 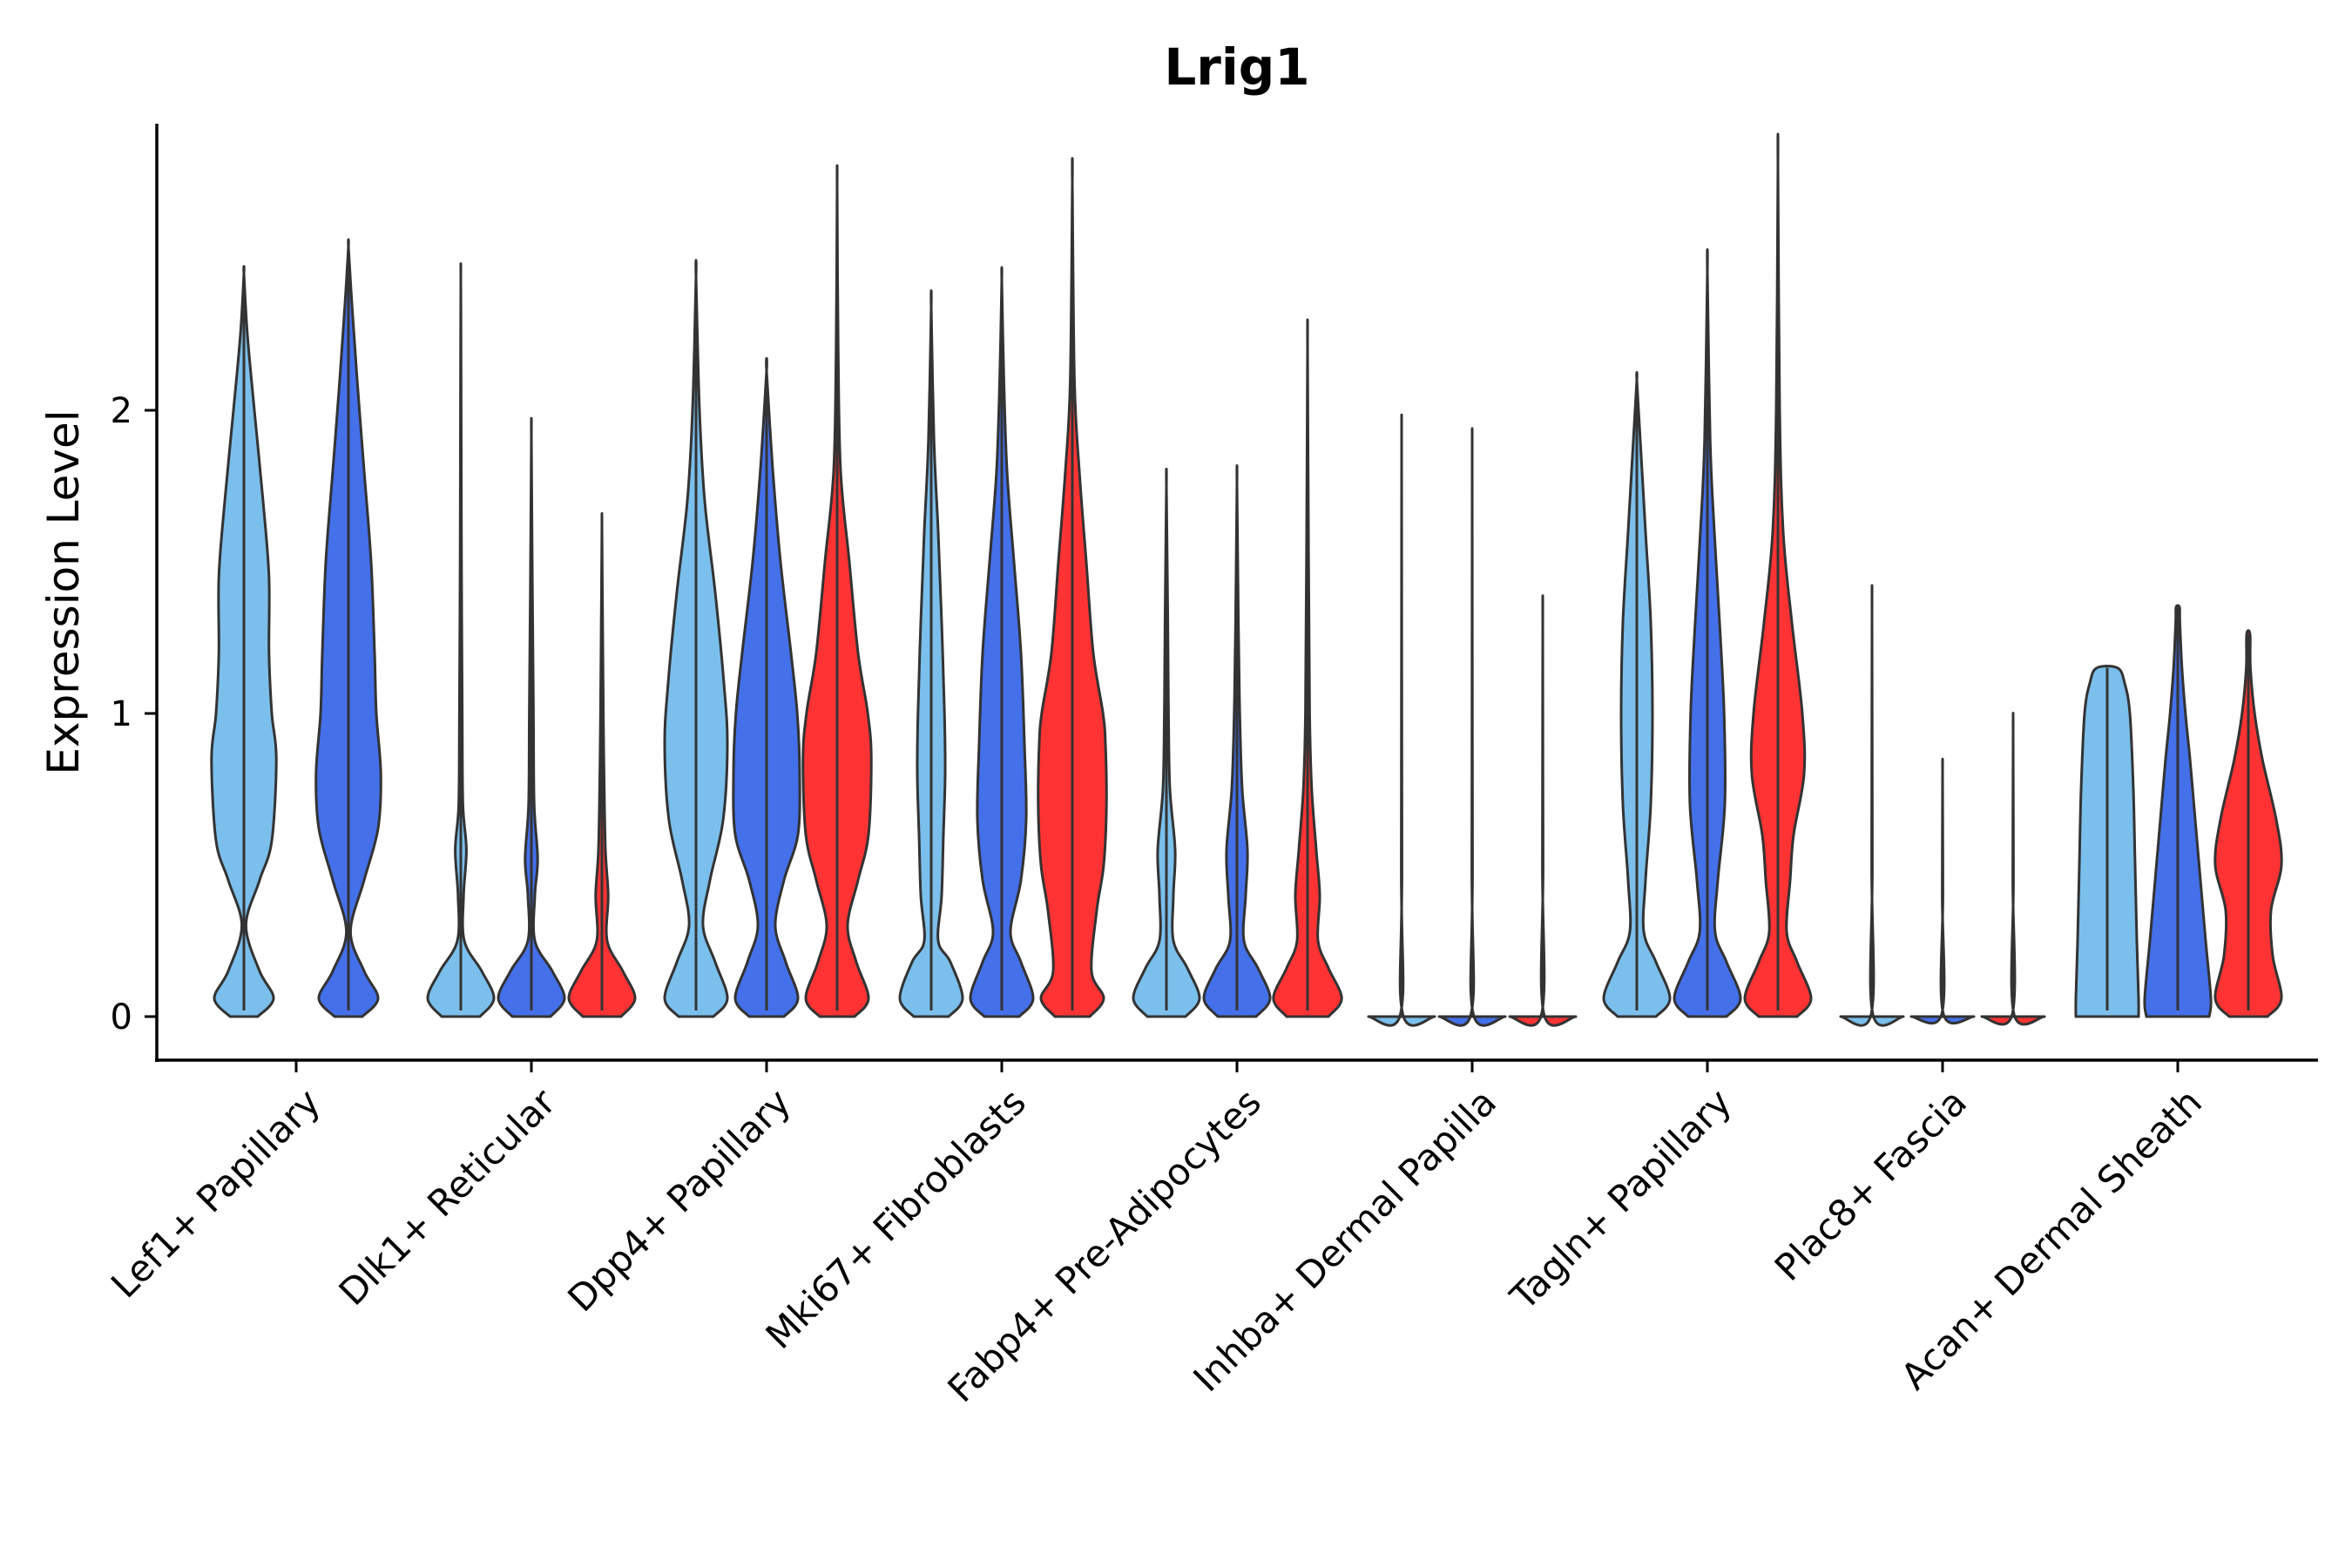 I want to click on y-tick-label: 0, so click(x=121, y=1017).